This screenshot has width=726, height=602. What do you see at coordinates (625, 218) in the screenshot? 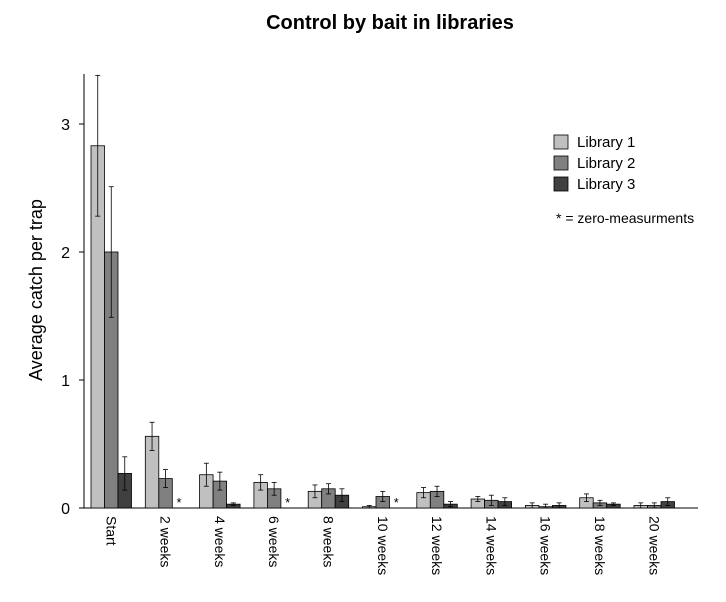
I see `zero-measurement-note: * = zero-measurments` at bounding box center [625, 218].